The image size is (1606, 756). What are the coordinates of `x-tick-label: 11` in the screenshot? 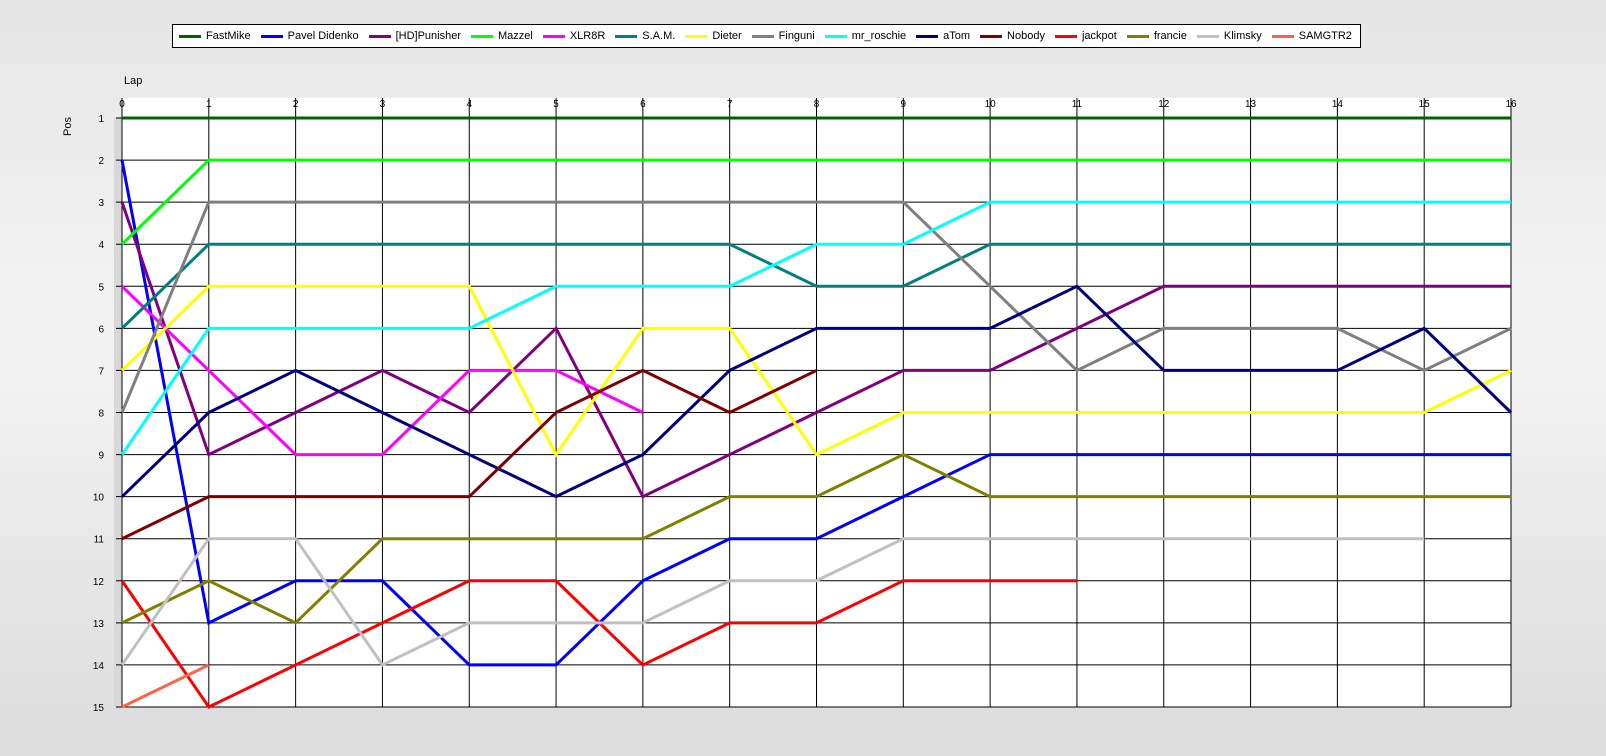 It's located at (1077, 104).